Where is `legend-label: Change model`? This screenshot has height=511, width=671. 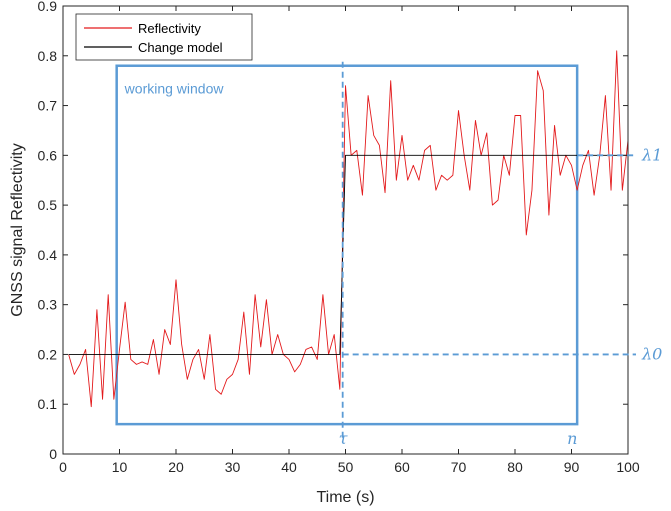 legend-label: Change model is located at coordinates (180, 47).